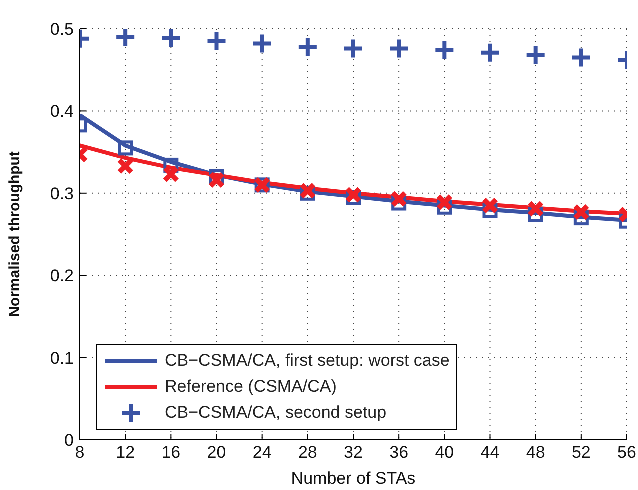 This screenshot has height=490, width=638. I want to click on y-tick-label: 0.4, so click(62, 112).